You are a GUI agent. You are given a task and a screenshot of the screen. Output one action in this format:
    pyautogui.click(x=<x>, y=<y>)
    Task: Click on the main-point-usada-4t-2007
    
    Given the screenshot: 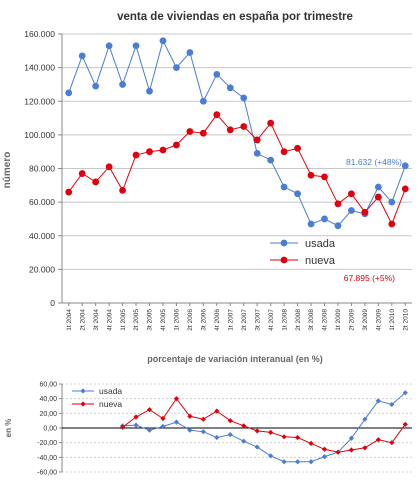 What is the action you would take?
    pyautogui.click(x=271, y=160)
    